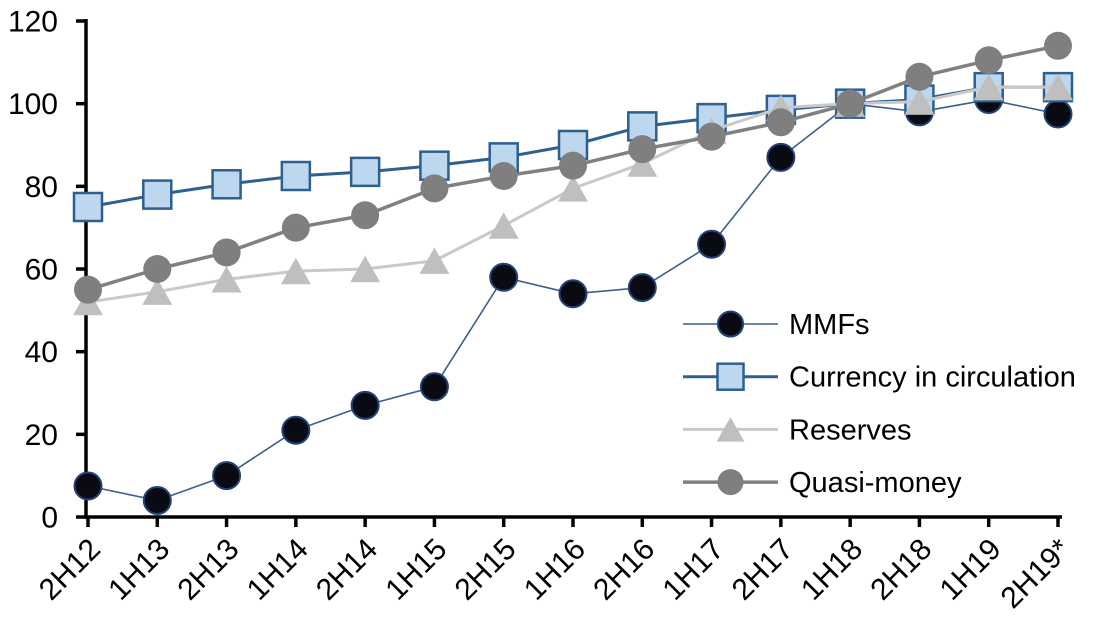 This screenshot has height=640, width=1119. I want to click on x-tick-label-1h16: 1H16, so click(555, 570).